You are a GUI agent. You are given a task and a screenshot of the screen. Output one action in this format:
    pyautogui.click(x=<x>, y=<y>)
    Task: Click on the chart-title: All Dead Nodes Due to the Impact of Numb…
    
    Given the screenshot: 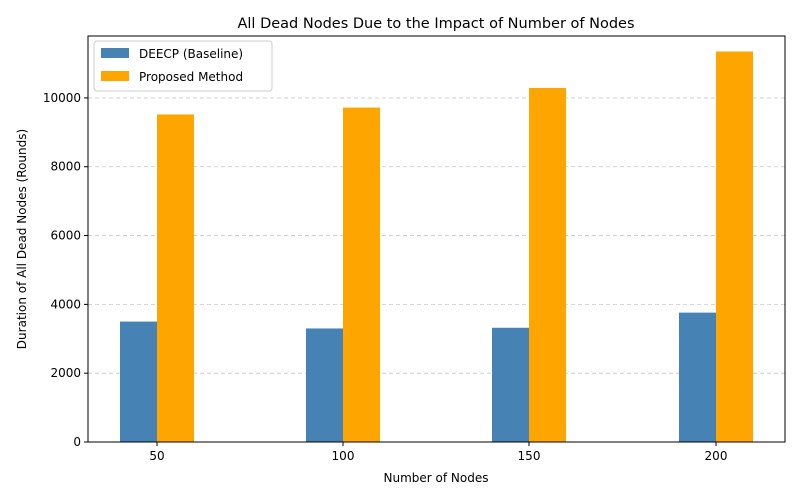 What is the action you would take?
    pyautogui.click(x=435, y=24)
    